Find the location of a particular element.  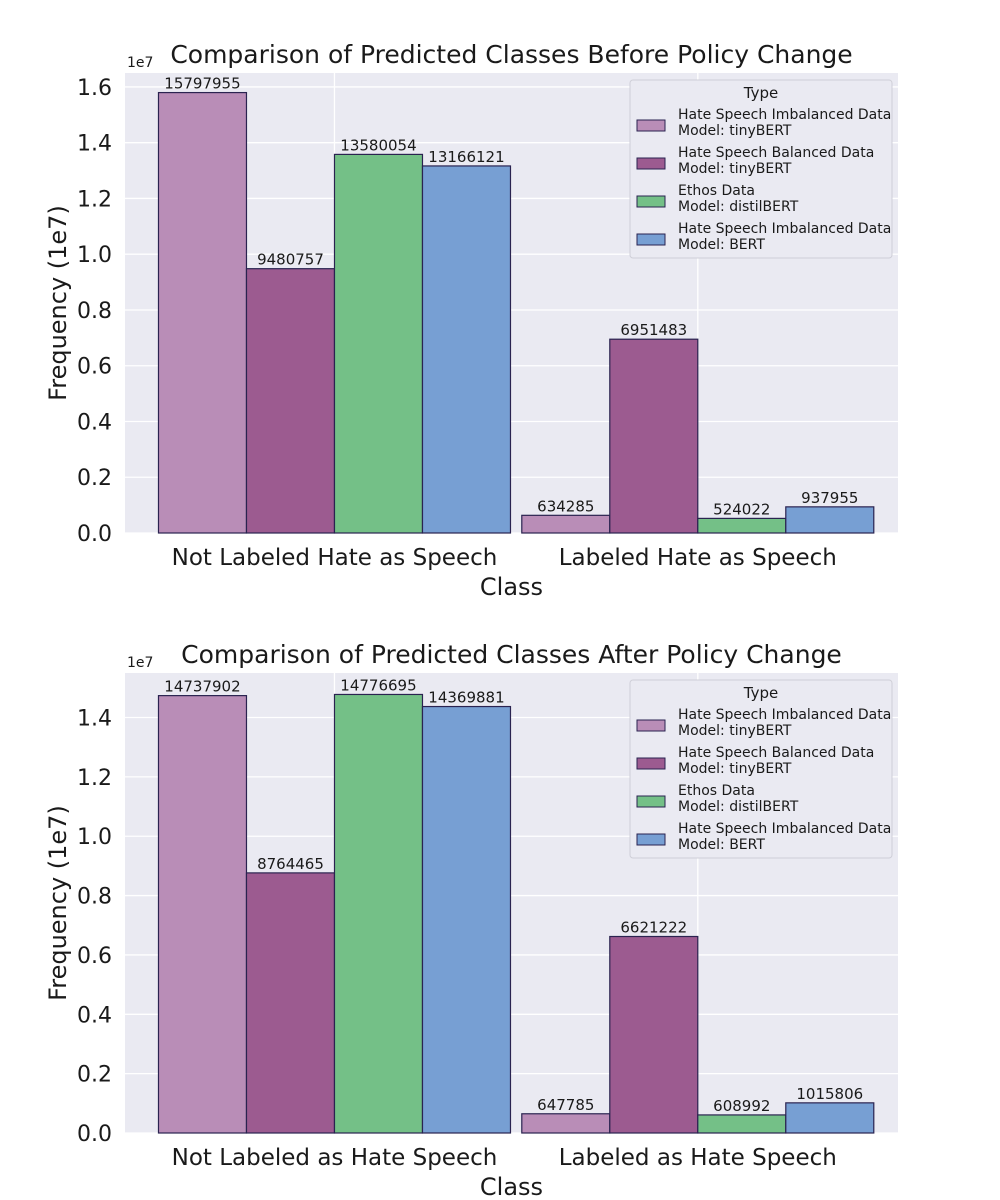

bar-value-label: 8764465 is located at coordinates (290, 864).